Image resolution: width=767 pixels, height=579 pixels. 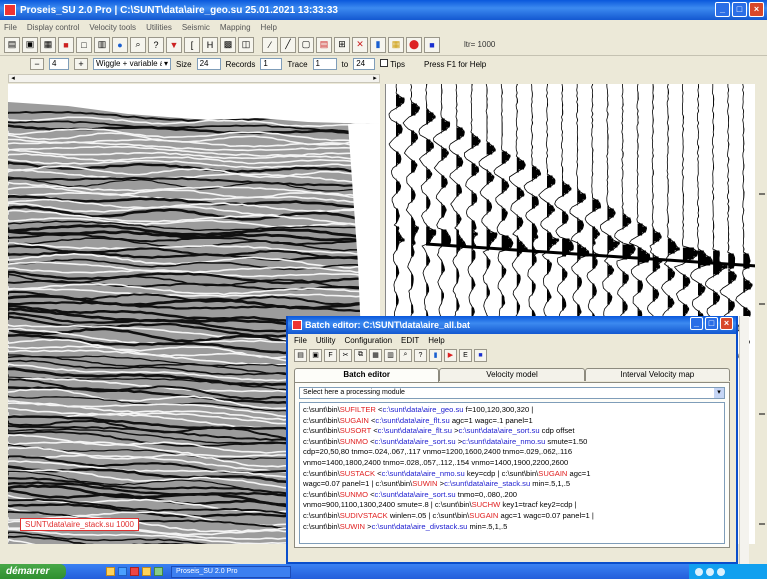 What do you see at coordinates (48, 45) in the screenshot?
I see `image-icon: ▦` at bounding box center [48, 45].